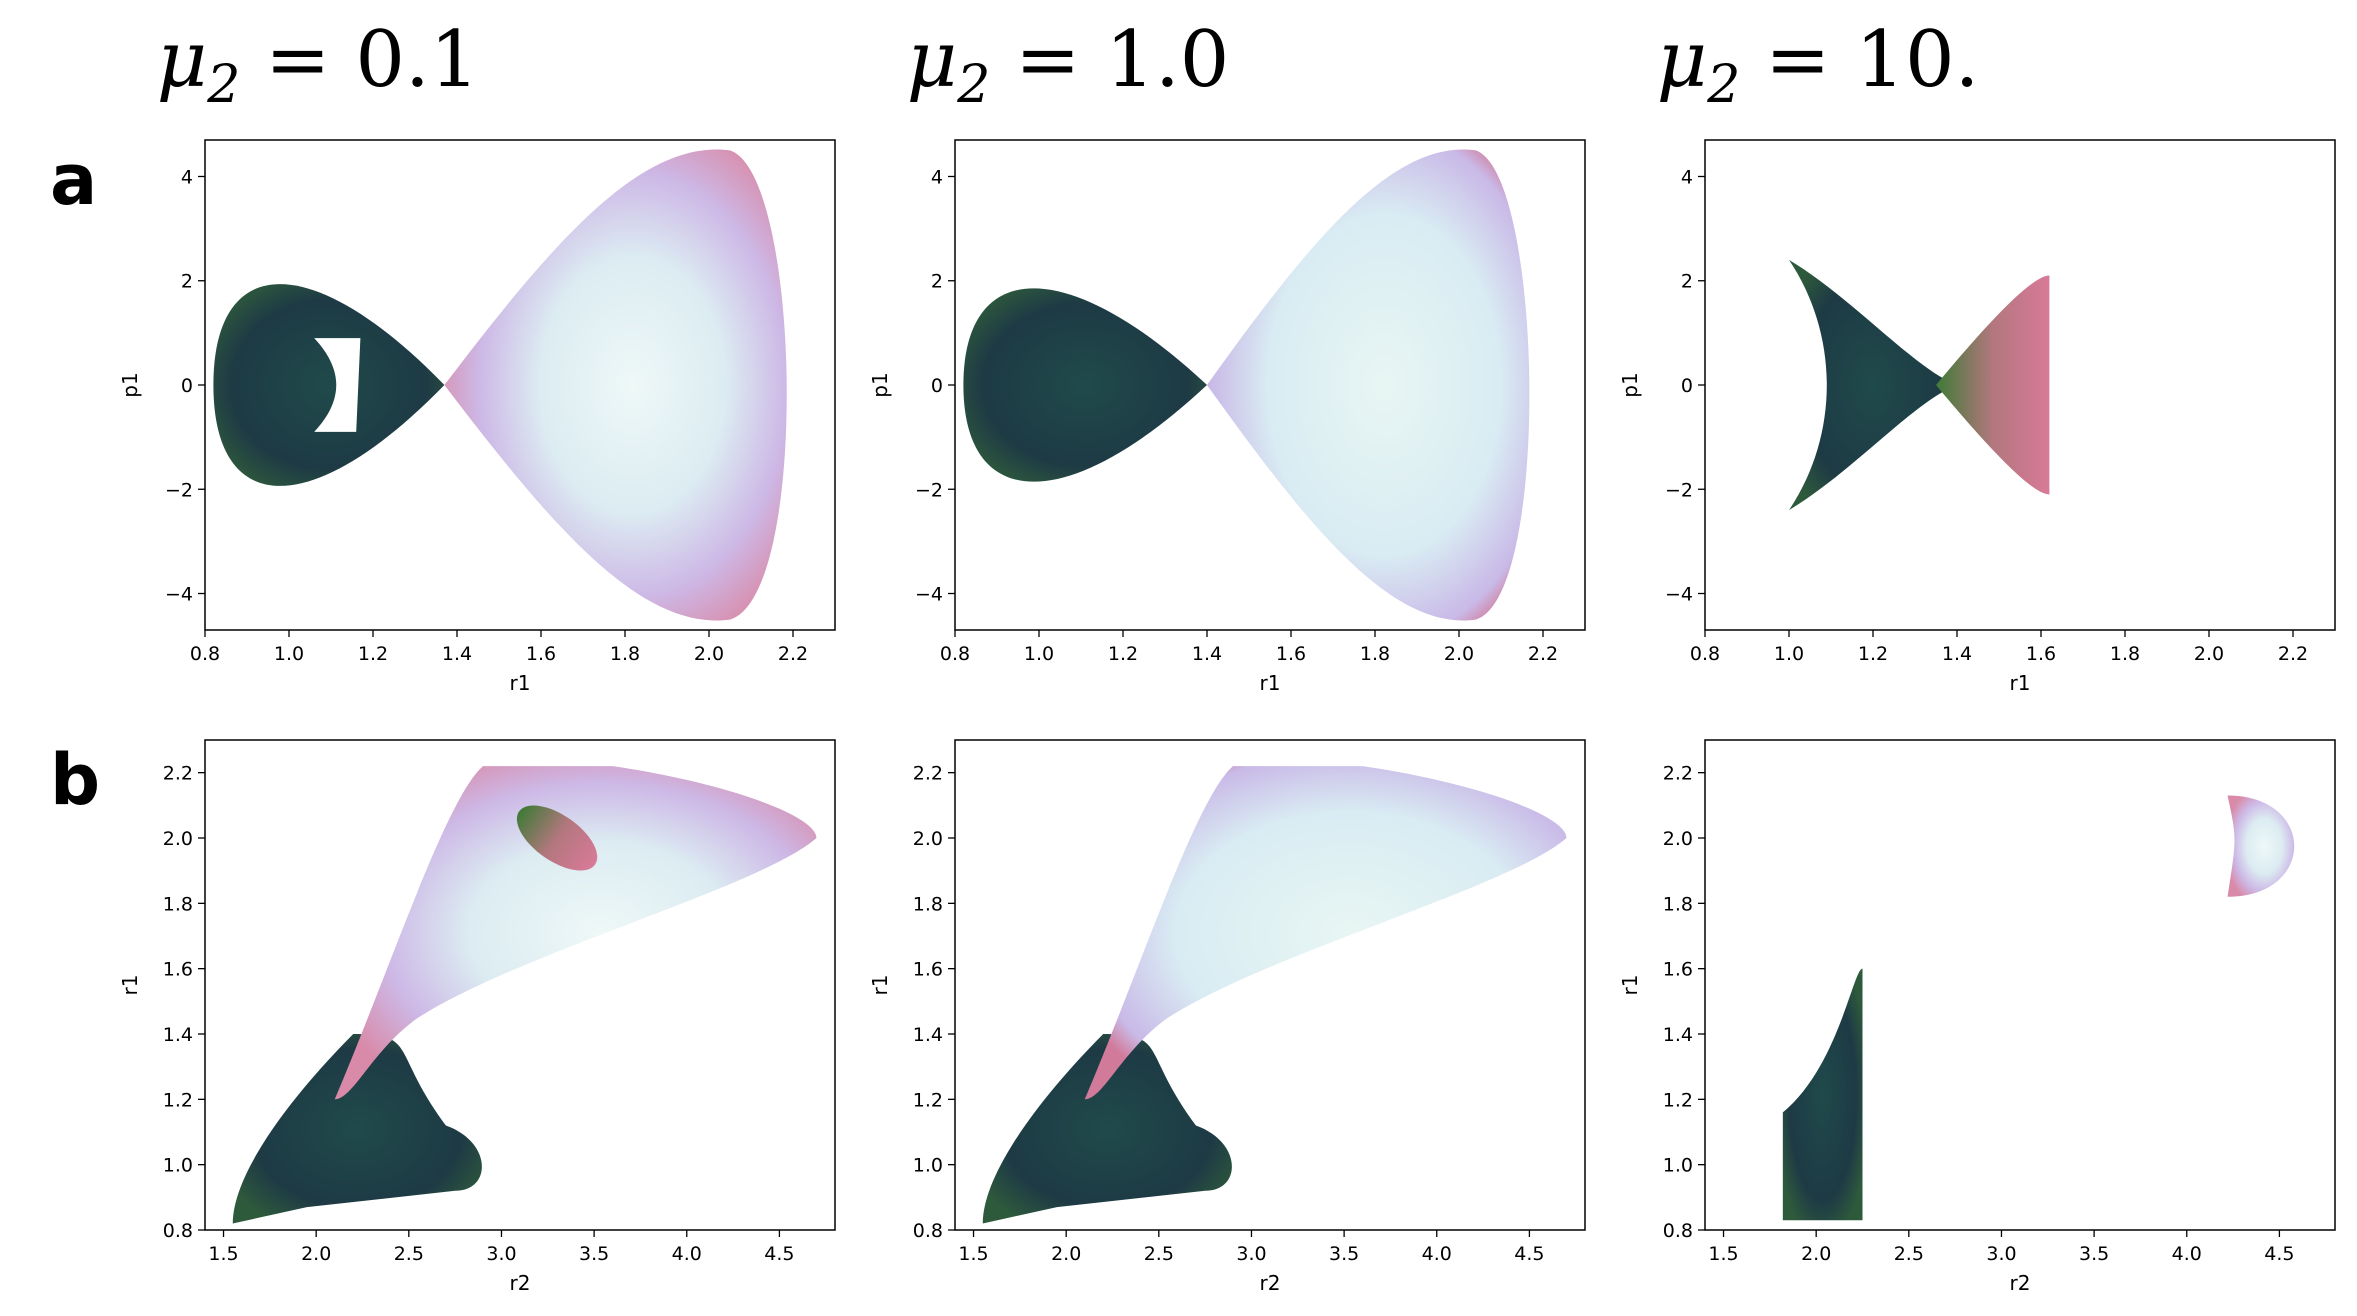 This screenshot has height=1316, width=2357. What do you see at coordinates (1039, 654) in the screenshot?
I see `x-tick-label: 1.0` at bounding box center [1039, 654].